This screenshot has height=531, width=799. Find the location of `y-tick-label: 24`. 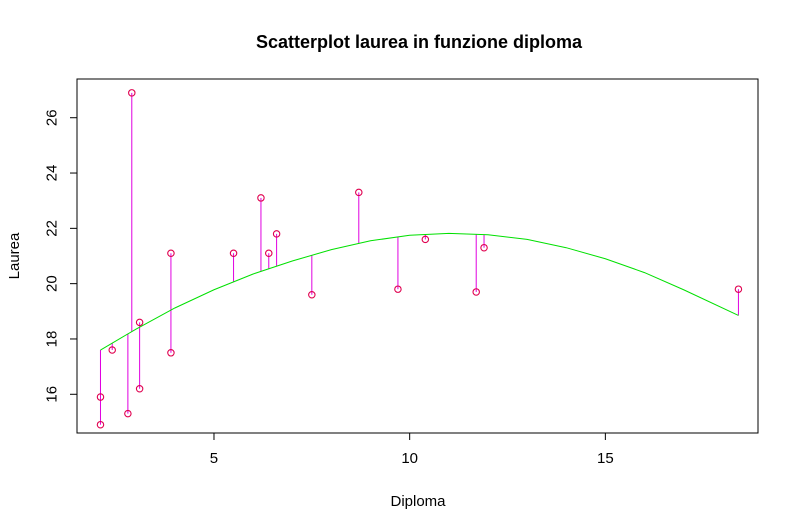

y-tick-label: 24 is located at coordinates (51, 173).